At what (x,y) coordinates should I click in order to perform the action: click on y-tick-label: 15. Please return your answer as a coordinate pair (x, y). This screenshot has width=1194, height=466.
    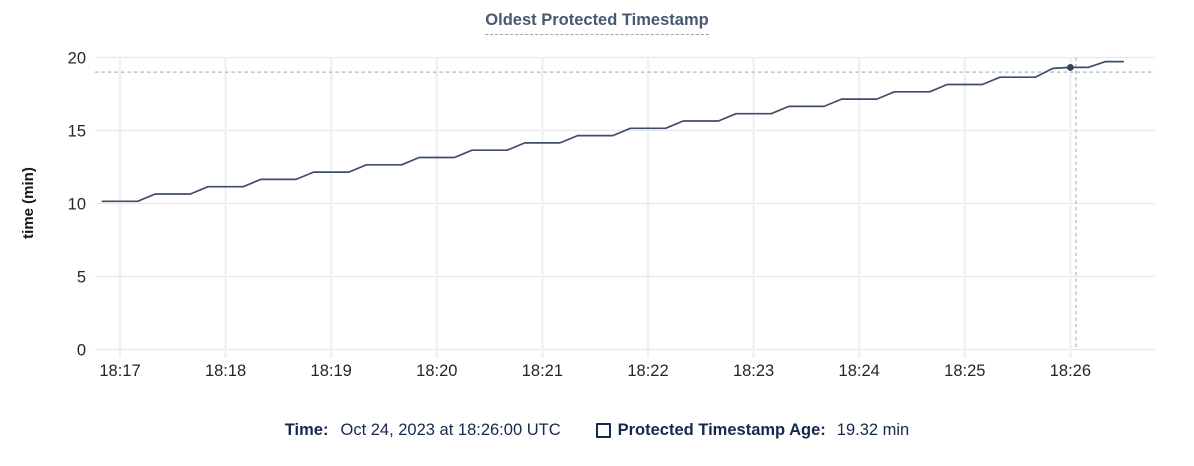
    Looking at the image, I should click on (77, 132).